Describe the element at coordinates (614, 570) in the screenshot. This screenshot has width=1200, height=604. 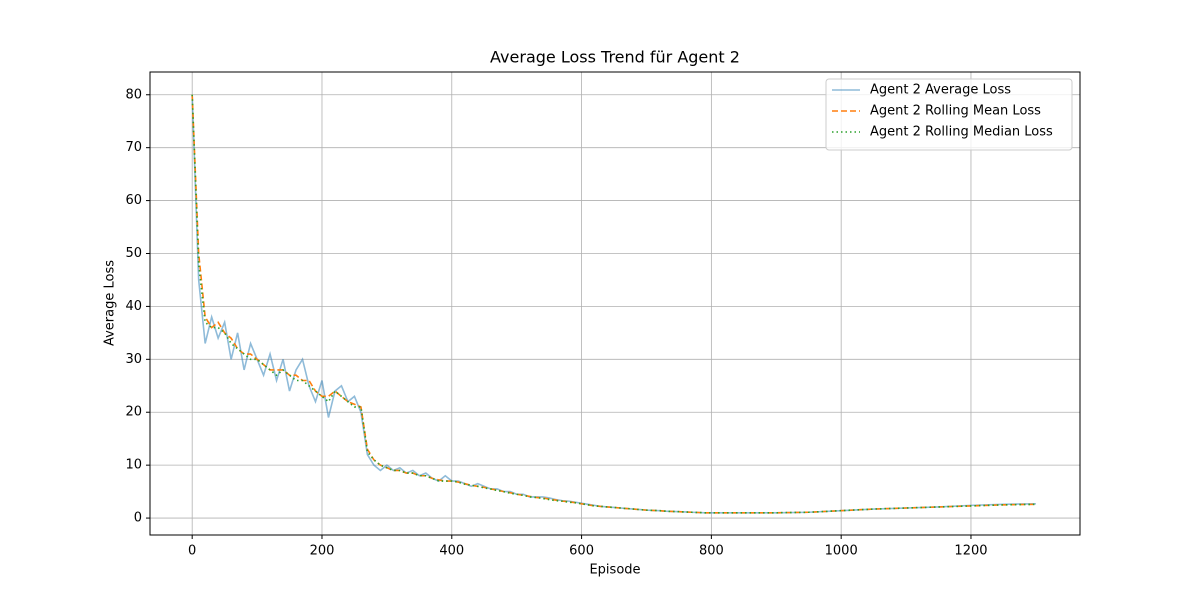
I see `x-axis-label: Episode` at that location.